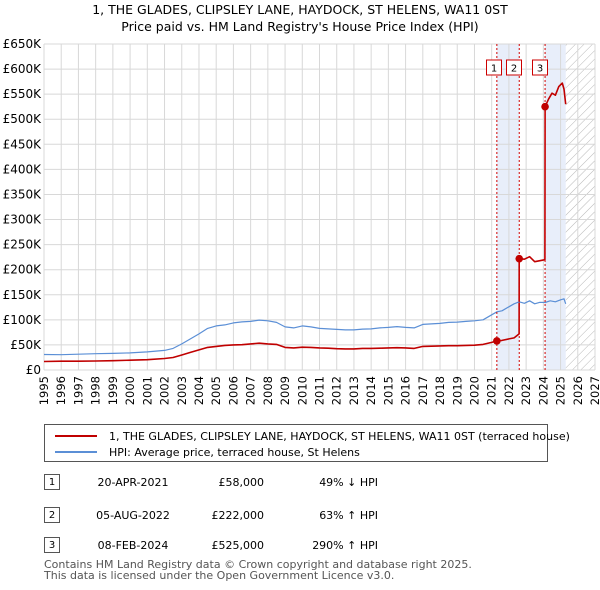  I want to click on y-tick-label: £200K, so click(23, 270).